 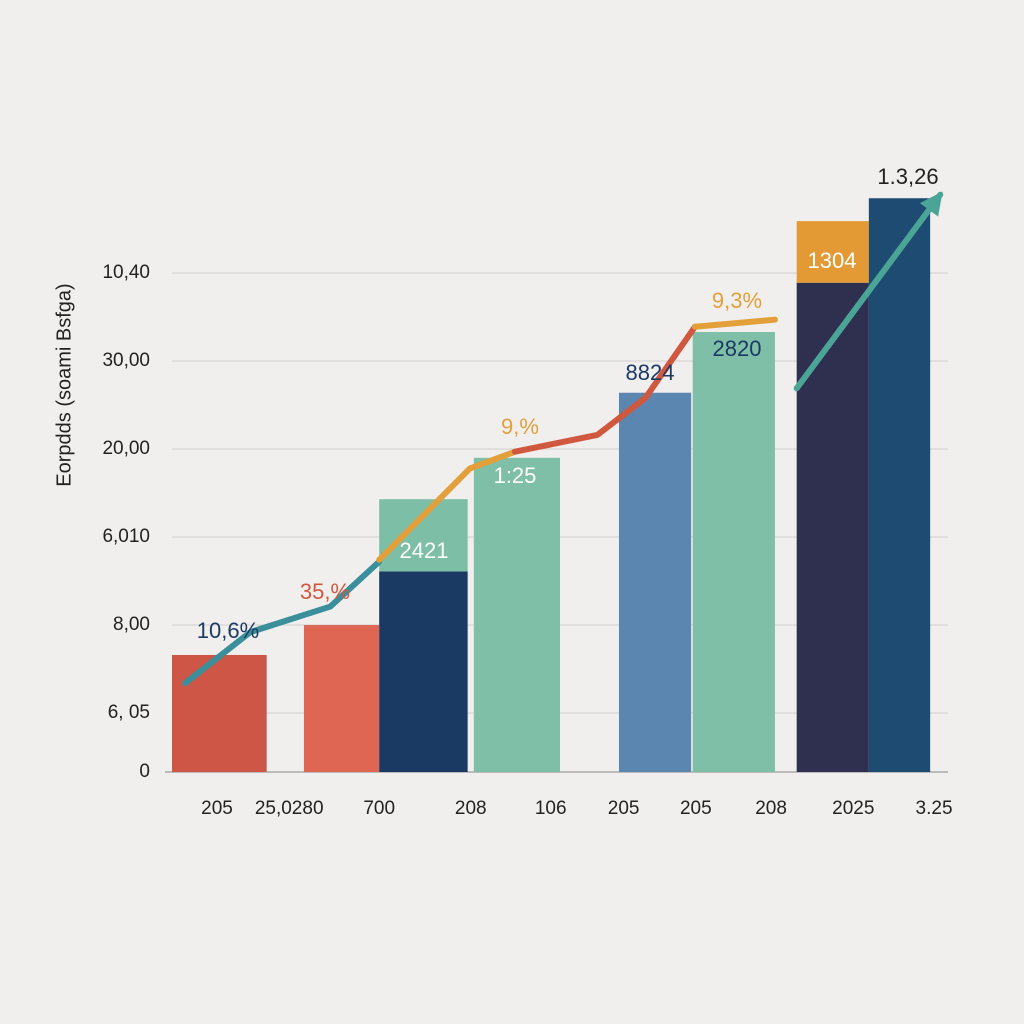 What do you see at coordinates (64, 384) in the screenshot?
I see `y-axis-label: Eorpdds (soami Bsfga)` at bounding box center [64, 384].